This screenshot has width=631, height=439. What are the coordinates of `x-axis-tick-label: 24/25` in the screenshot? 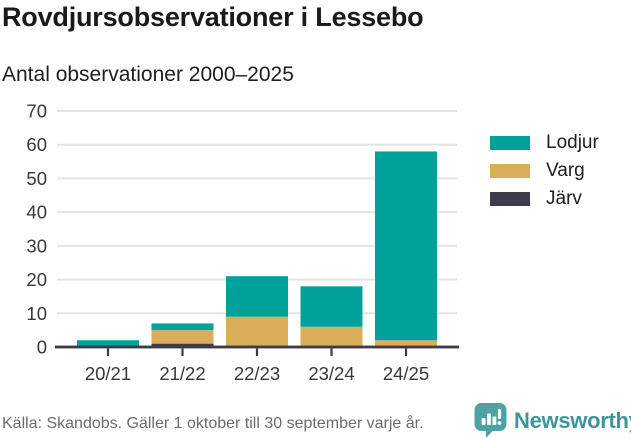 It's located at (406, 373).